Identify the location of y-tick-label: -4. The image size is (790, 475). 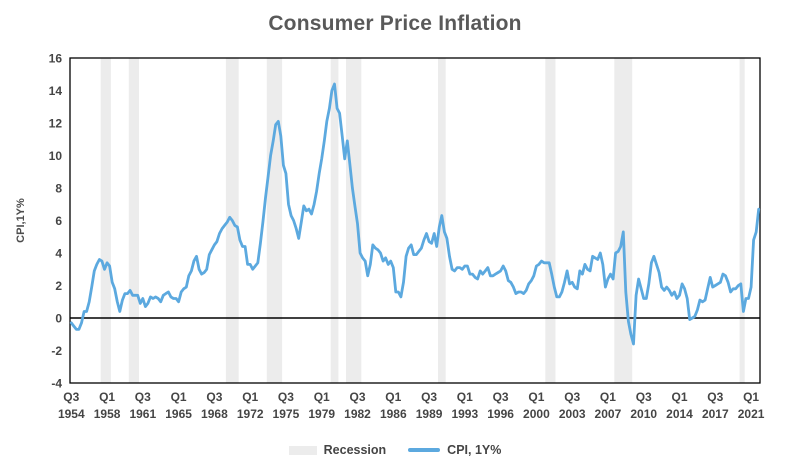
(56, 384).